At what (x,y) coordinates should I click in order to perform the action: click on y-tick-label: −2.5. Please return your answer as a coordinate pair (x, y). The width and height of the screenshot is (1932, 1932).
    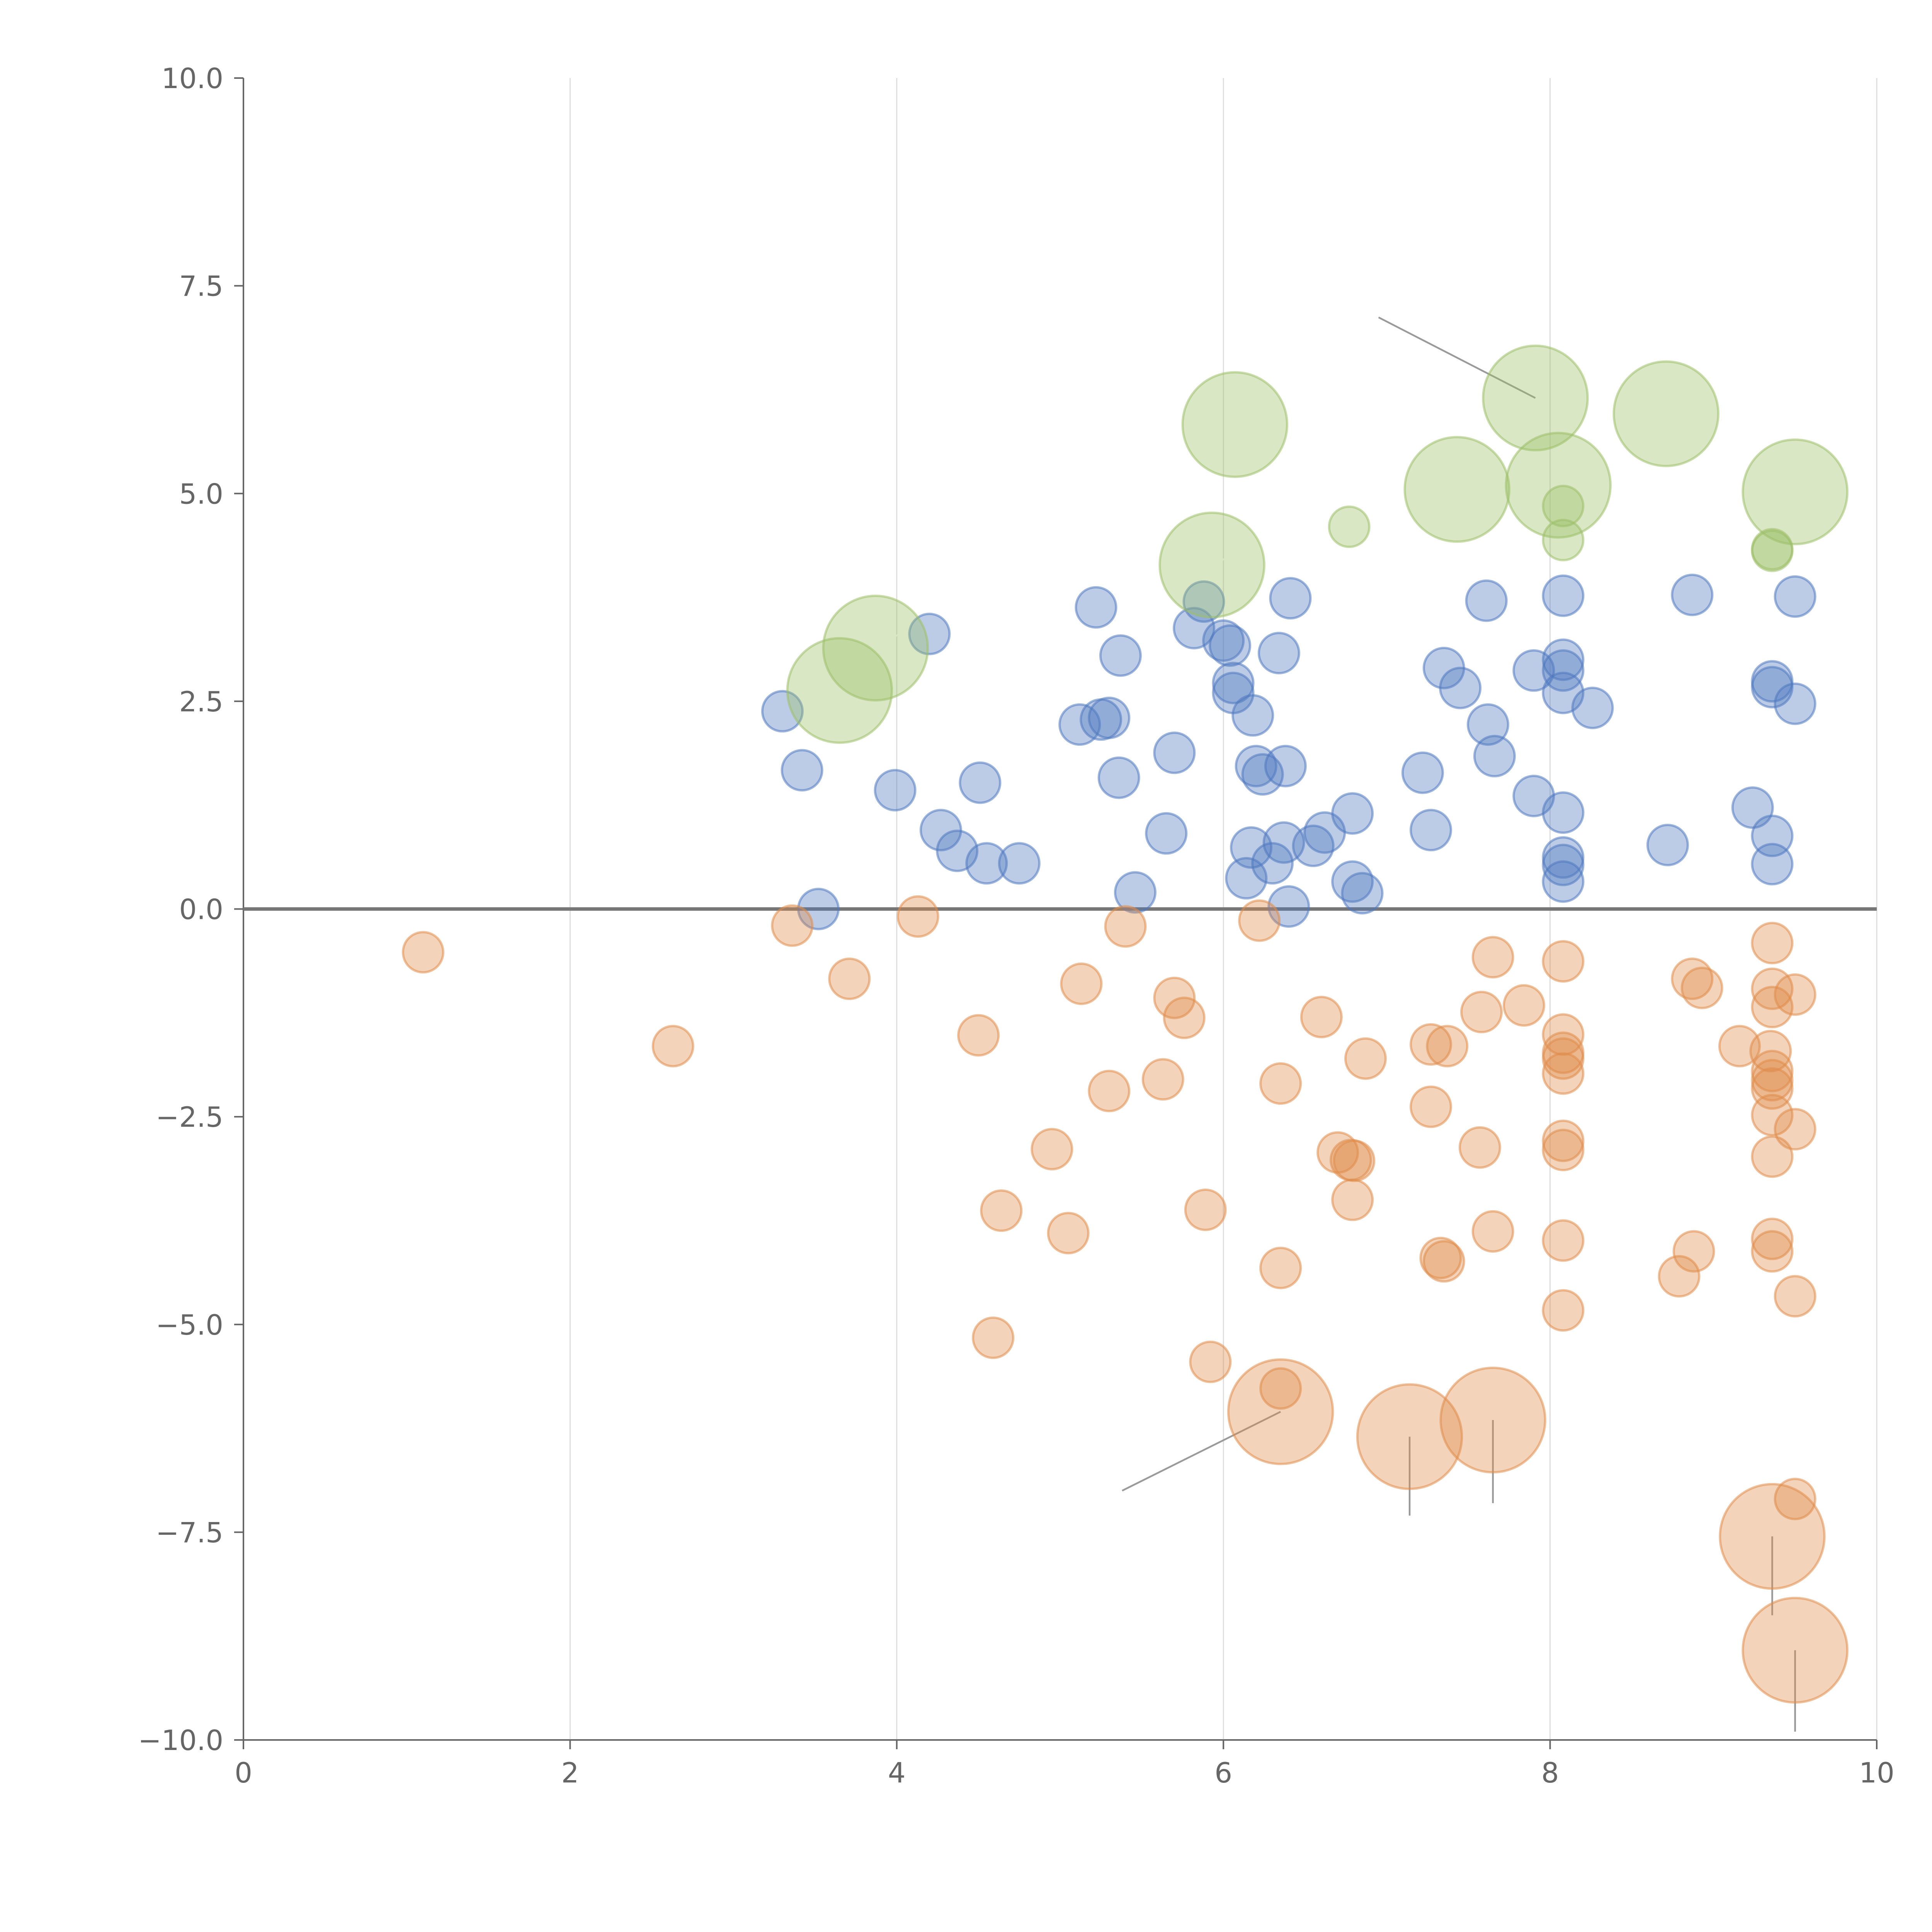
    Looking at the image, I should click on (190, 1117).